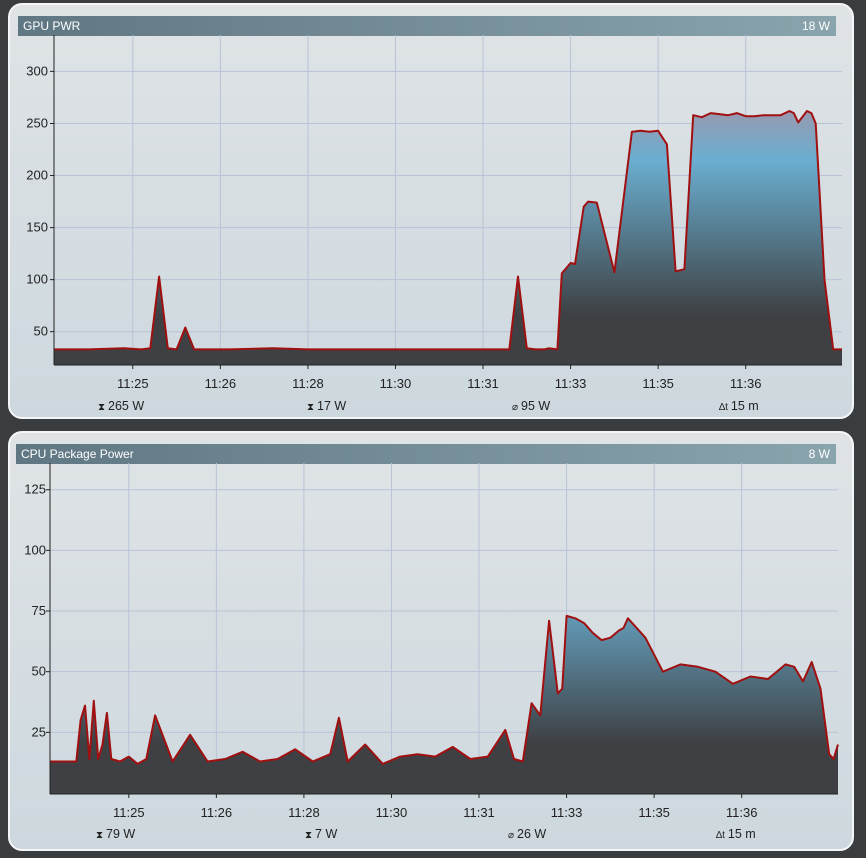 The image size is (866, 858). What do you see at coordinates (35, 489) in the screenshot?
I see `y-tick-label: 125` at bounding box center [35, 489].